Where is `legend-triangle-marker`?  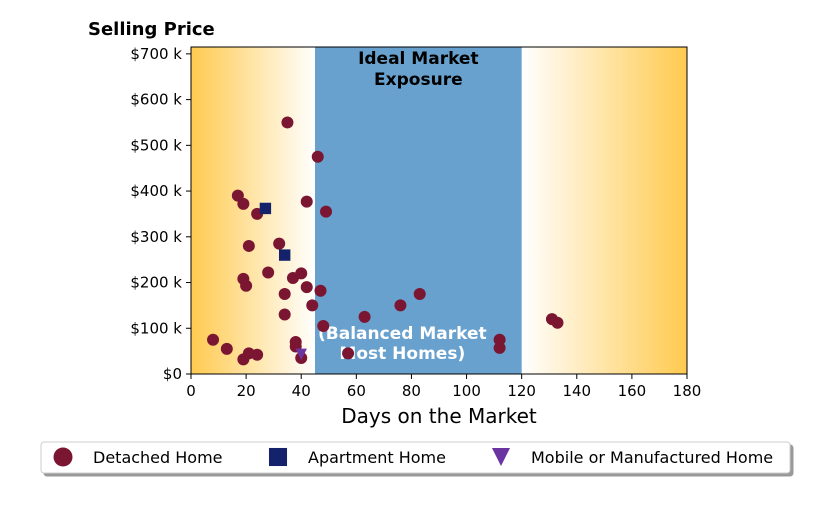
legend-triangle-marker is located at coordinates (501, 457).